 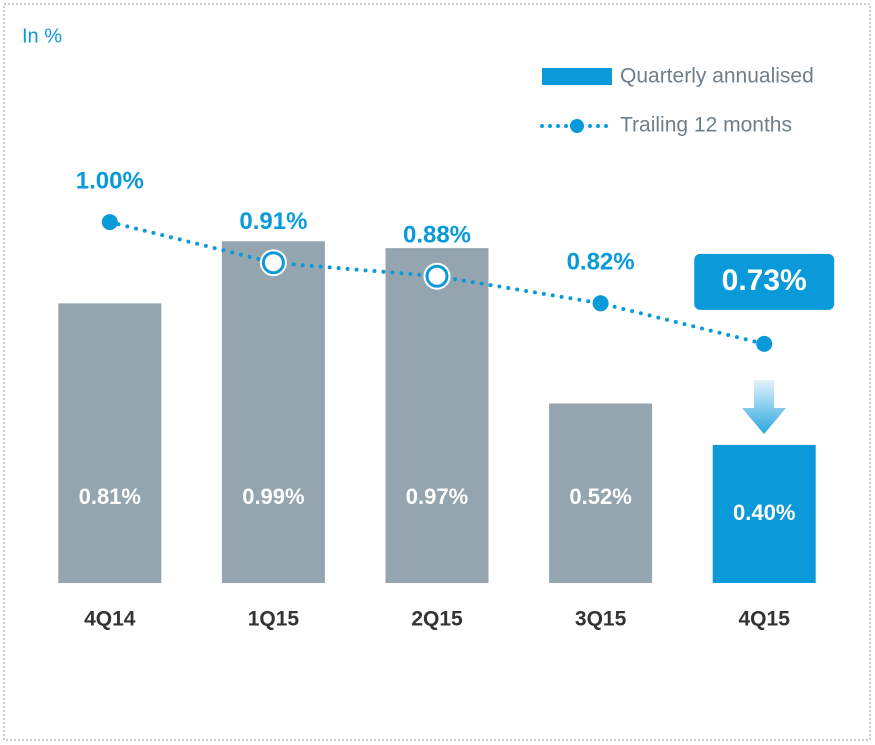 What do you see at coordinates (717, 76) in the screenshot?
I see `legend-label: Quarterly annualised` at bounding box center [717, 76].